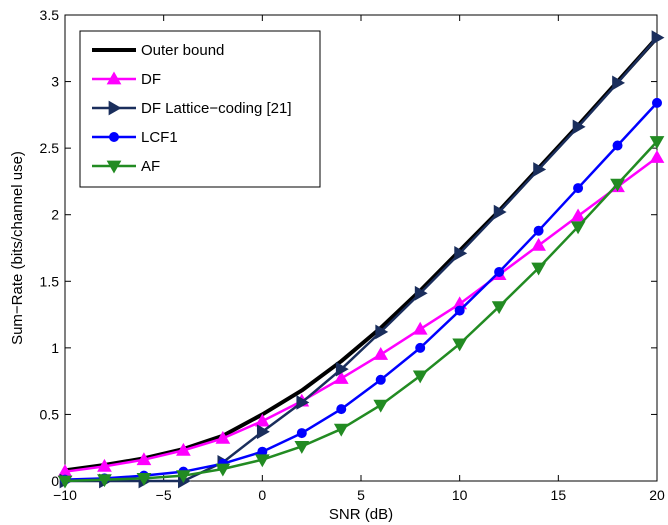  I want to click on y-tick-label: 0.5, so click(50, 414).